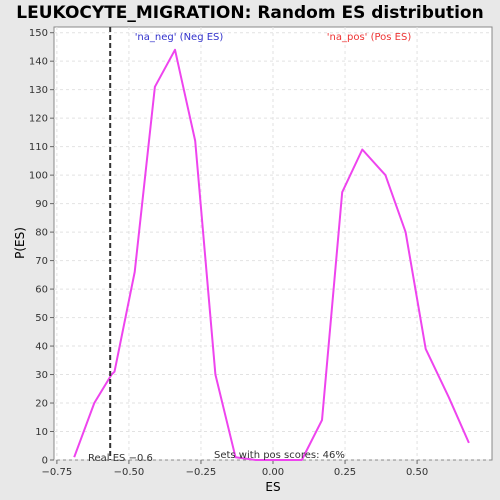  What do you see at coordinates (57, 472) in the screenshot?
I see `x-tick-label: −0.75` at bounding box center [57, 472].